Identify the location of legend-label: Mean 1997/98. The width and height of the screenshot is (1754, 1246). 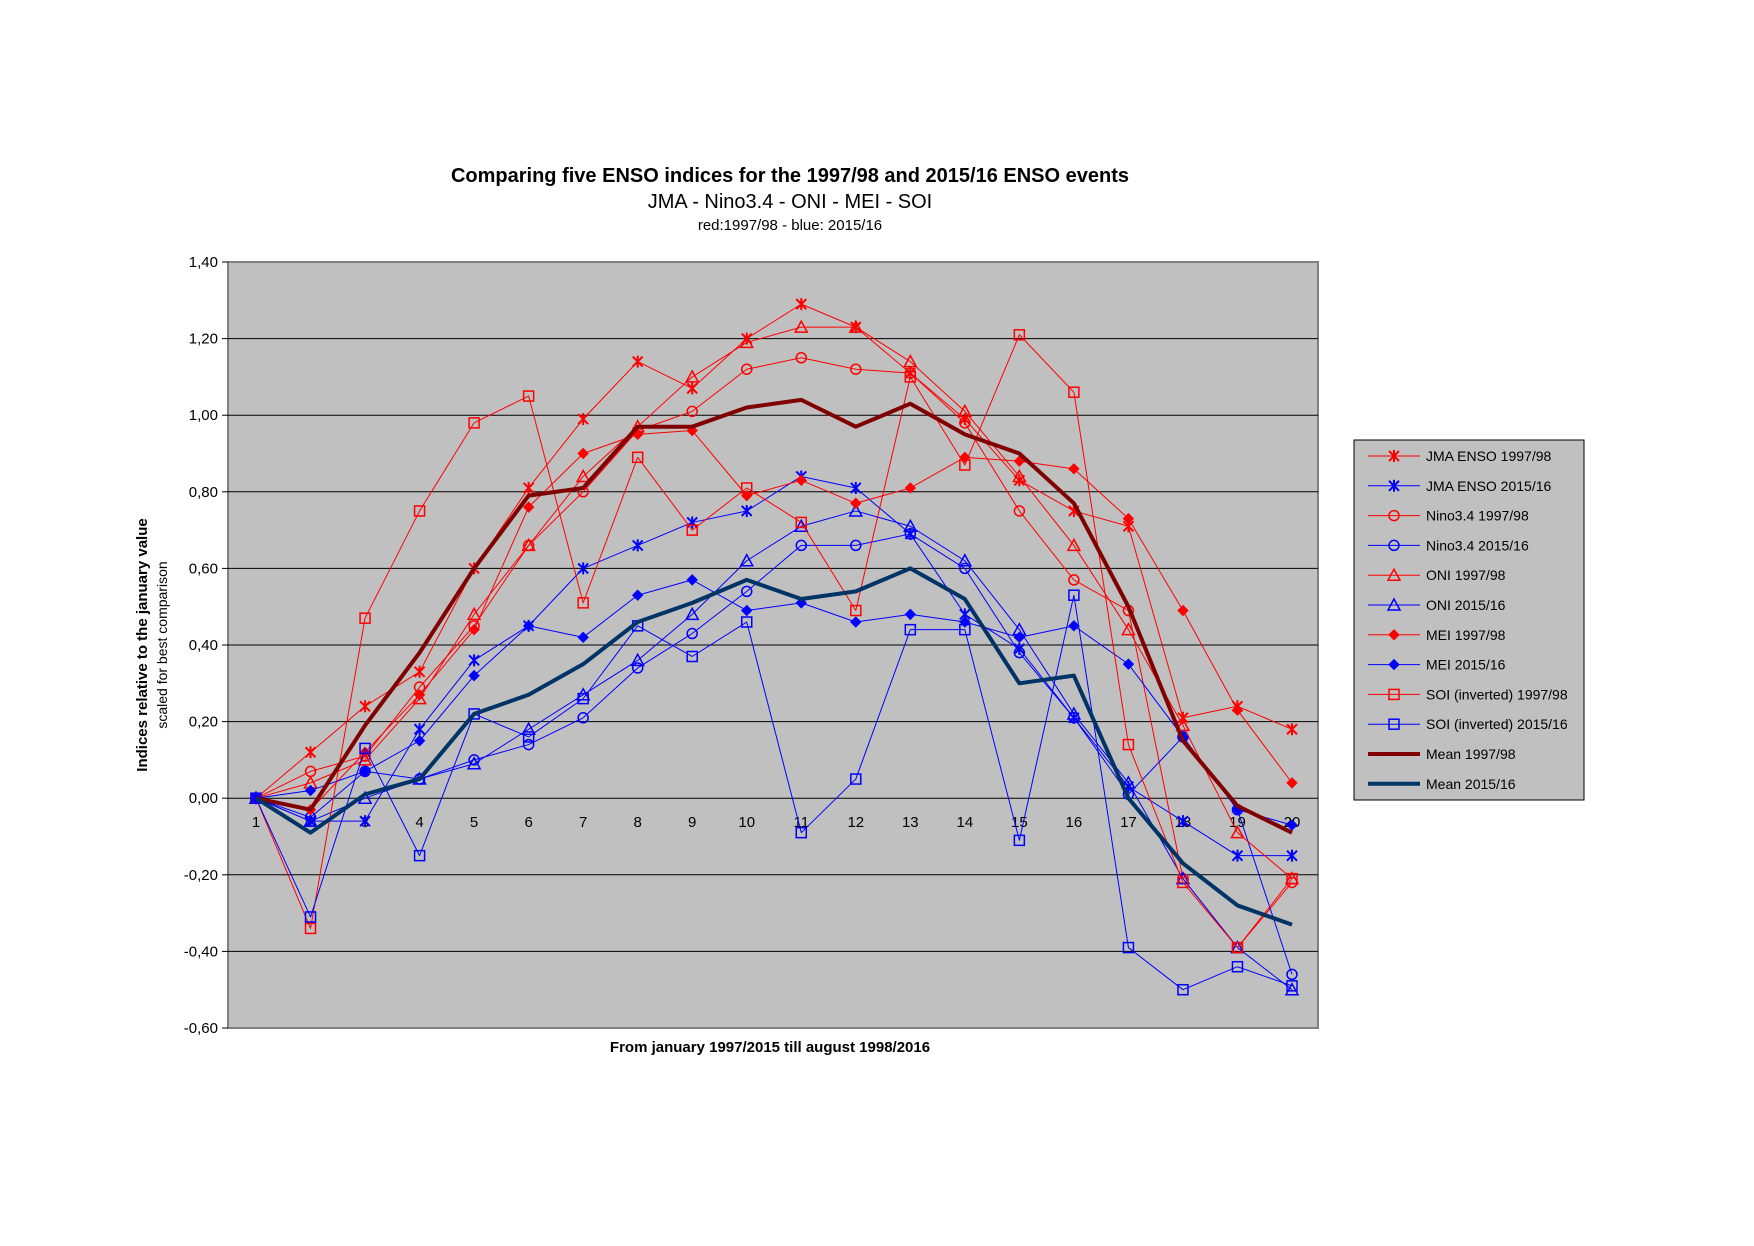
(1471, 754).